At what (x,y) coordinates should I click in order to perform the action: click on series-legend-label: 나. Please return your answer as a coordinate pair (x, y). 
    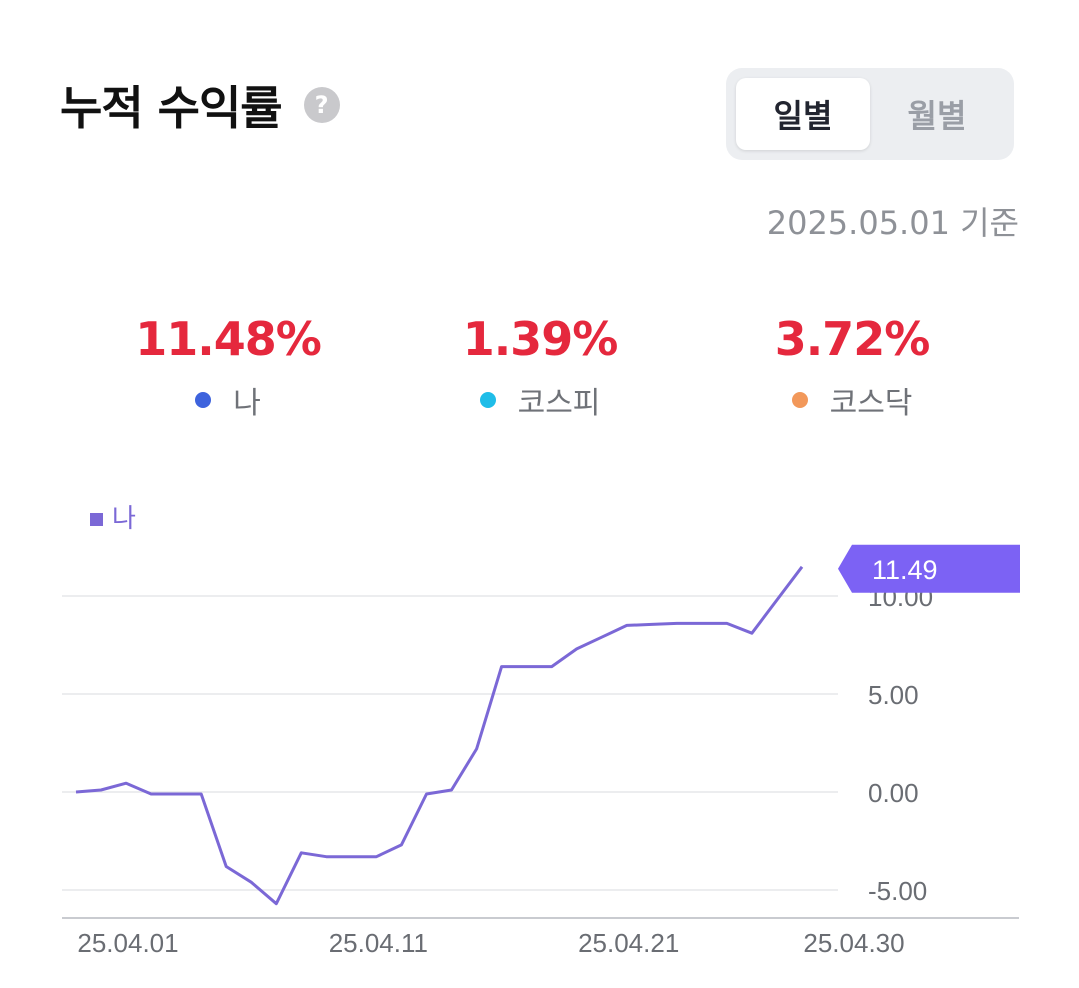
    Looking at the image, I should click on (124, 519).